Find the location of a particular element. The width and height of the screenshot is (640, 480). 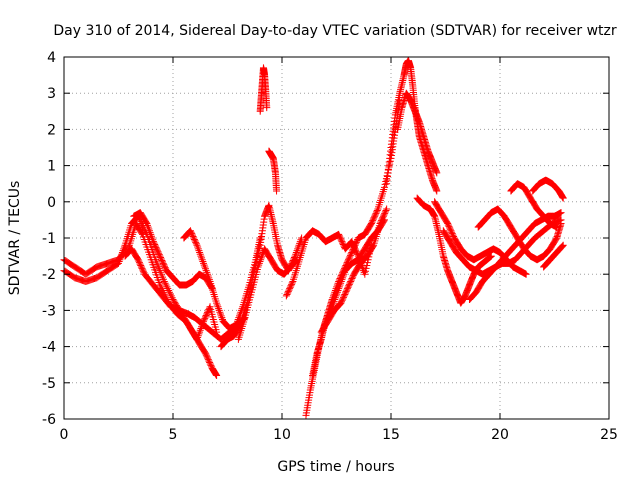

y-tick-label: 3 is located at coordinates (51, 94).